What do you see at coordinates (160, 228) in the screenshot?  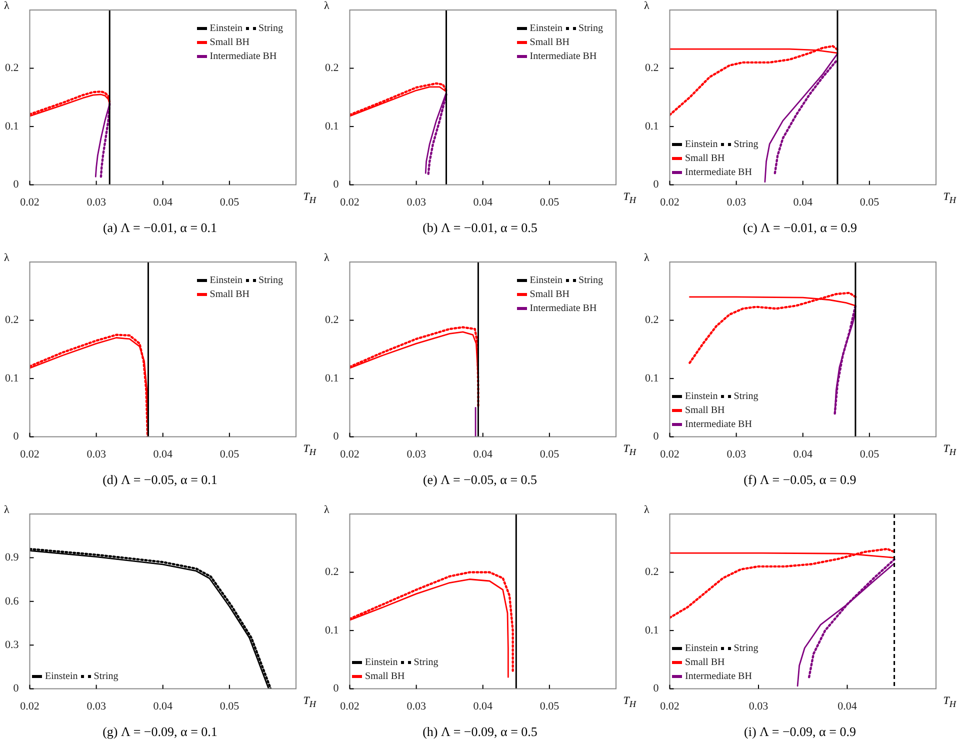 I see `text: (a) Λ = −0.01, α = 0.1` at bounding box center [160, 228].